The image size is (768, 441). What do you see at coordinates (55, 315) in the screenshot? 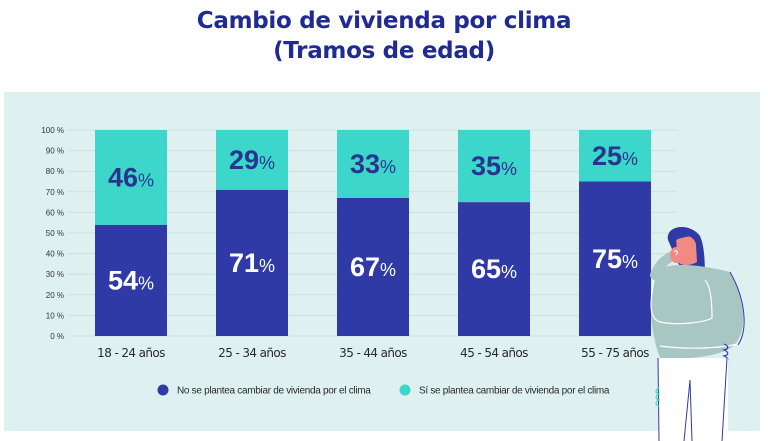
I see `y-tick-label: 10 %` at bounding box center [55, 315].